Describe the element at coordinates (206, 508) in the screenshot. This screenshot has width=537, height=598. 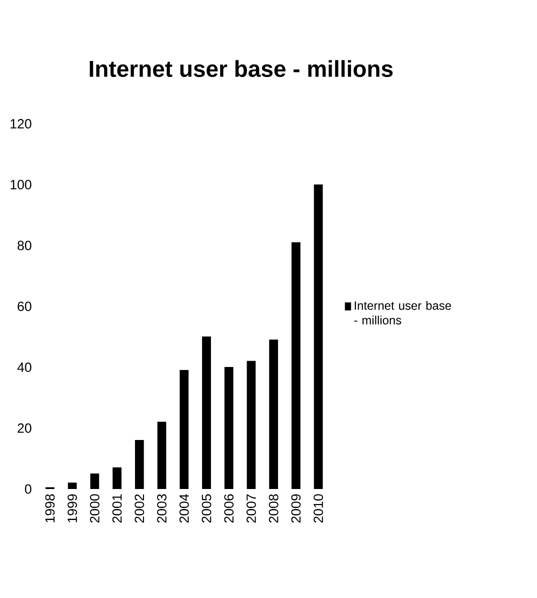
I see `x-tick-label: 2005` at that location.